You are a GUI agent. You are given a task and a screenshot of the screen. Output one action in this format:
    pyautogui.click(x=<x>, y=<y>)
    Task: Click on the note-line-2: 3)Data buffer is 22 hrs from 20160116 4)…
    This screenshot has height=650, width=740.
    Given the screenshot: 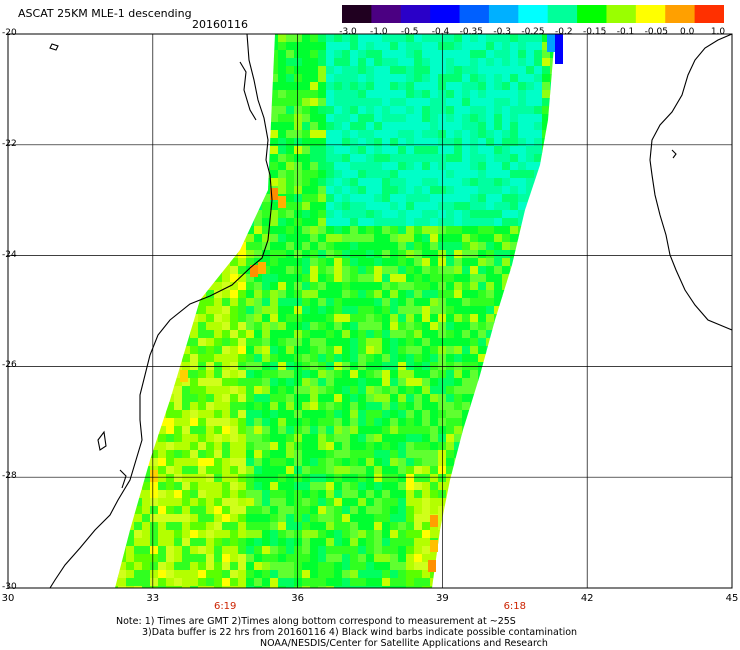 What is the action you would take?
    pyautogui.click(x=360, y=632)
    